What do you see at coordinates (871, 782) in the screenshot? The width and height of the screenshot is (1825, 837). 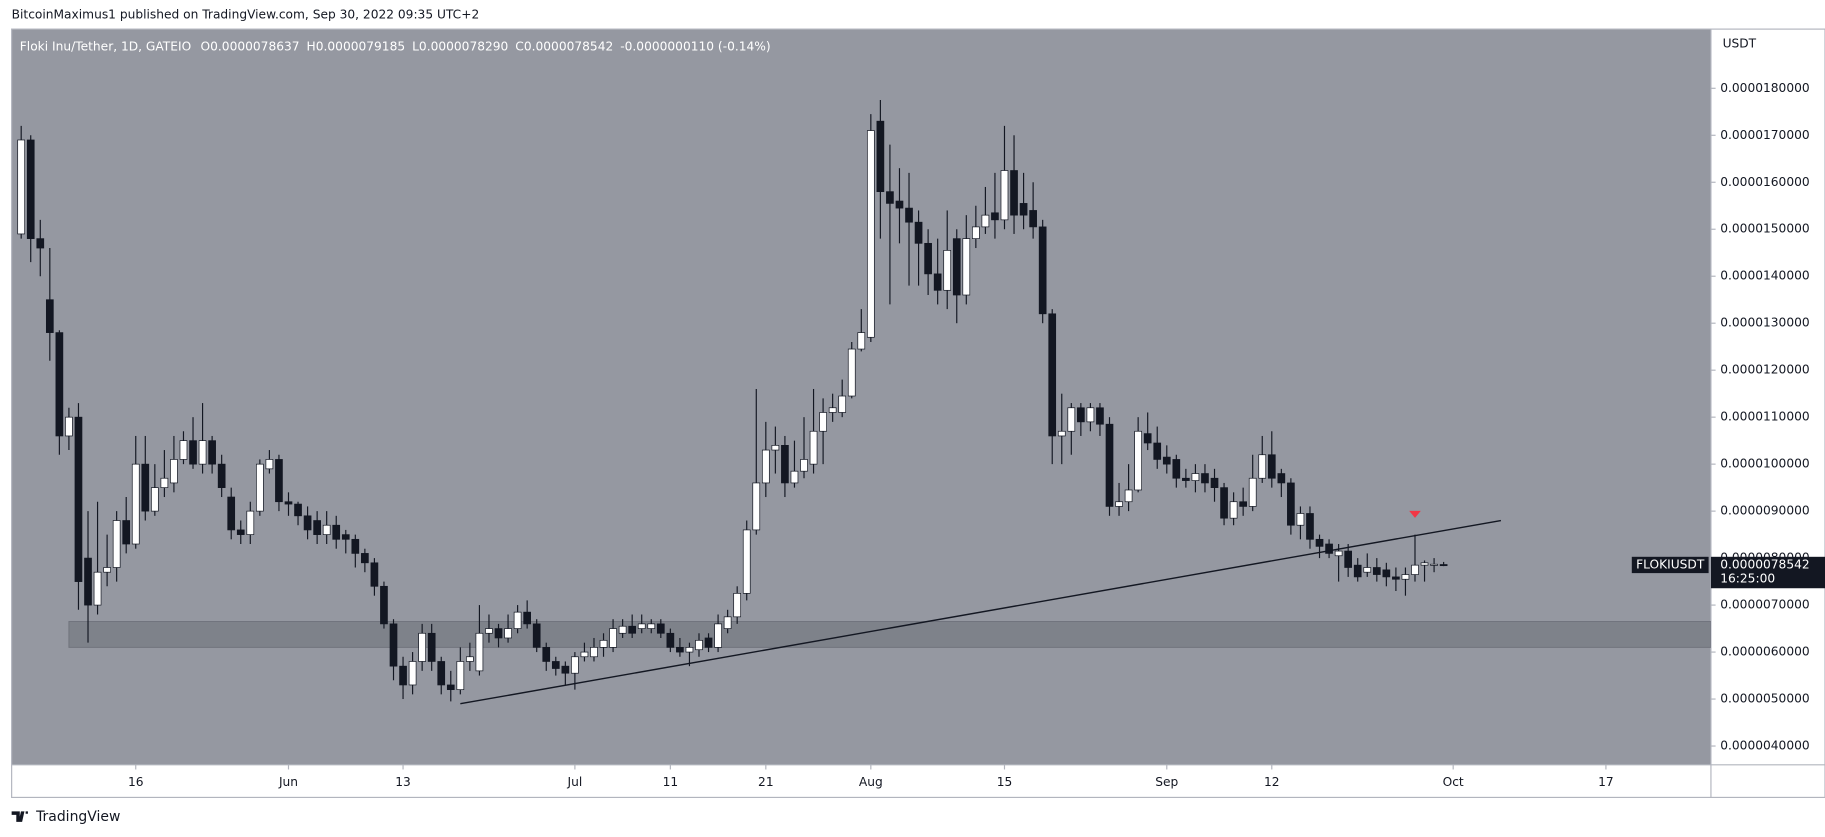 I see `x-tick-label: Aug` at bounding box center [871, 782].